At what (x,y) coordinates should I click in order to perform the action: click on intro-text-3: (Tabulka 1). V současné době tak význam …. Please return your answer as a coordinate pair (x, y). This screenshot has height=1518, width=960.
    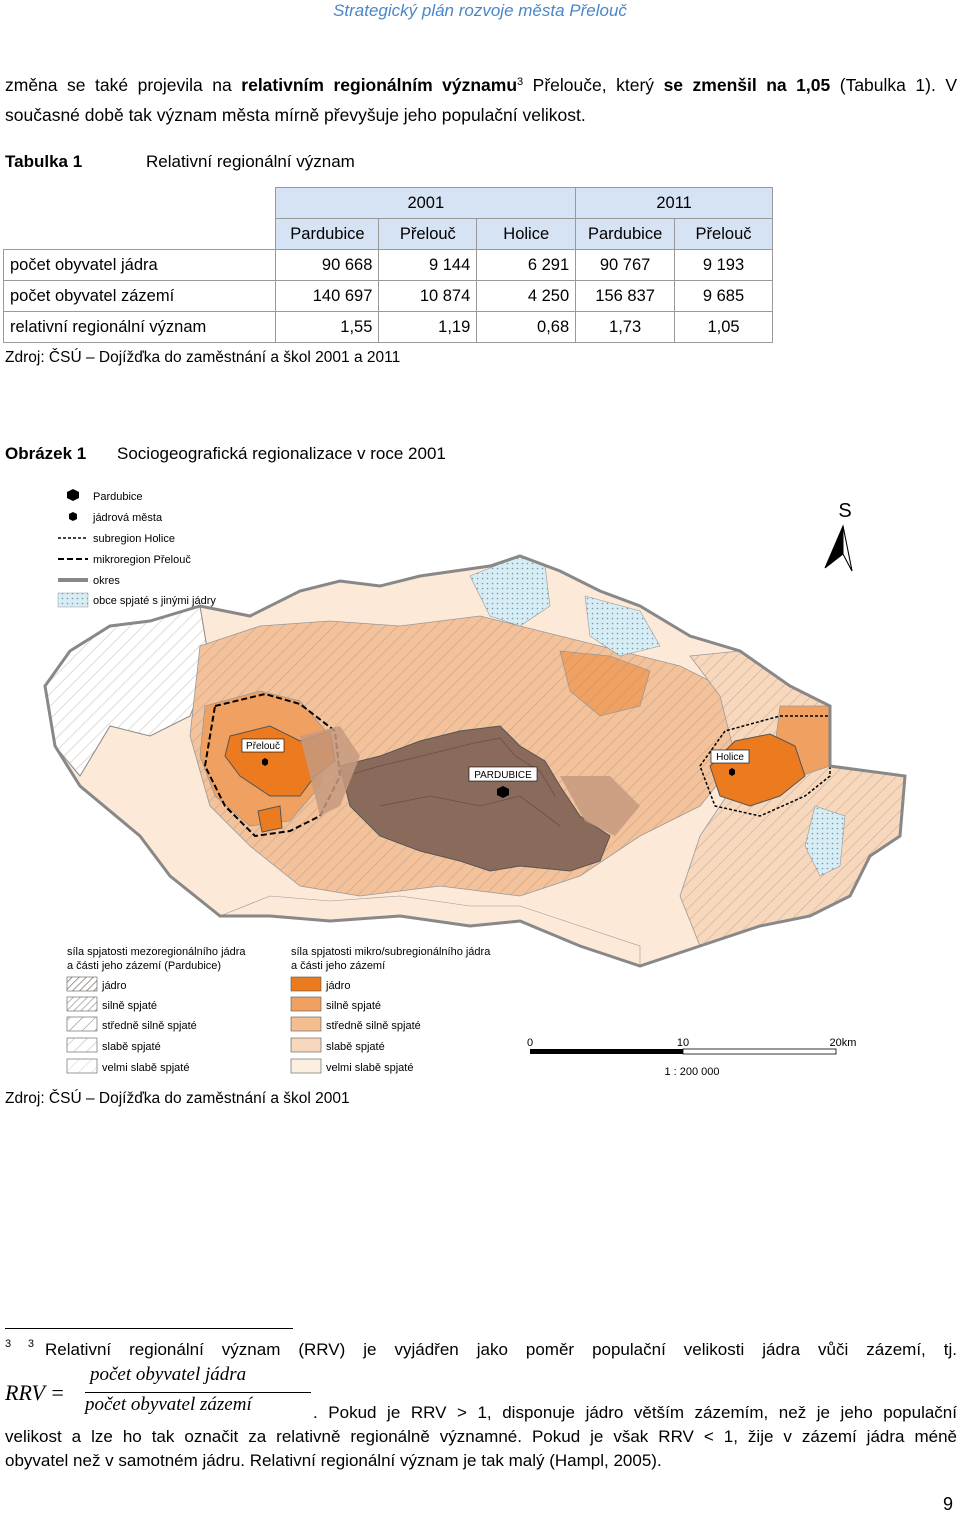
    Looking at the image, I should click on (481, 100).